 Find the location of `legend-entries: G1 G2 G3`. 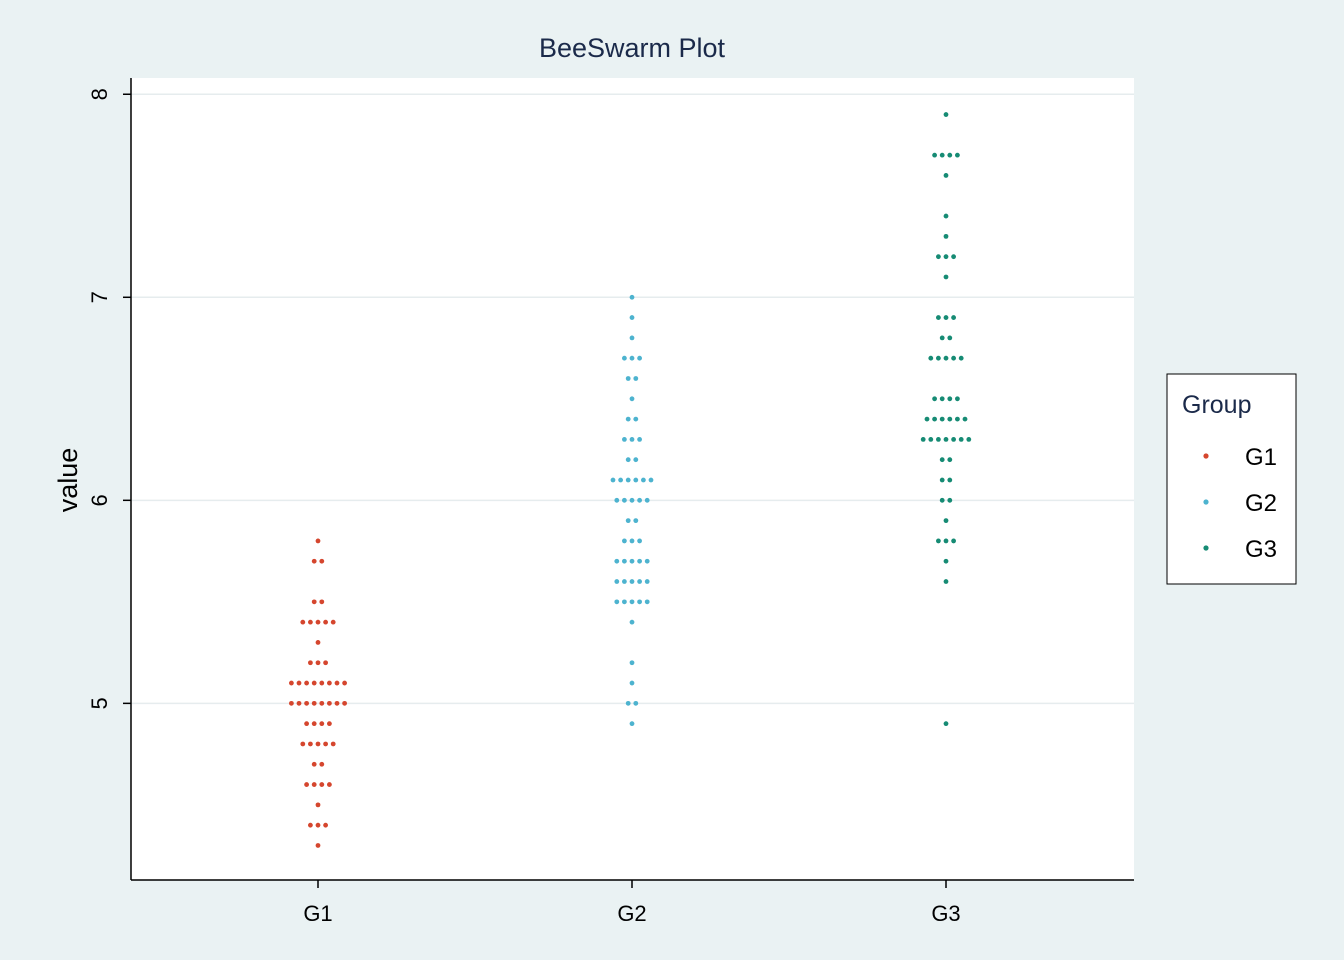

legend-entries: G1 G2 G3 is located at coordinates (1240, 503).